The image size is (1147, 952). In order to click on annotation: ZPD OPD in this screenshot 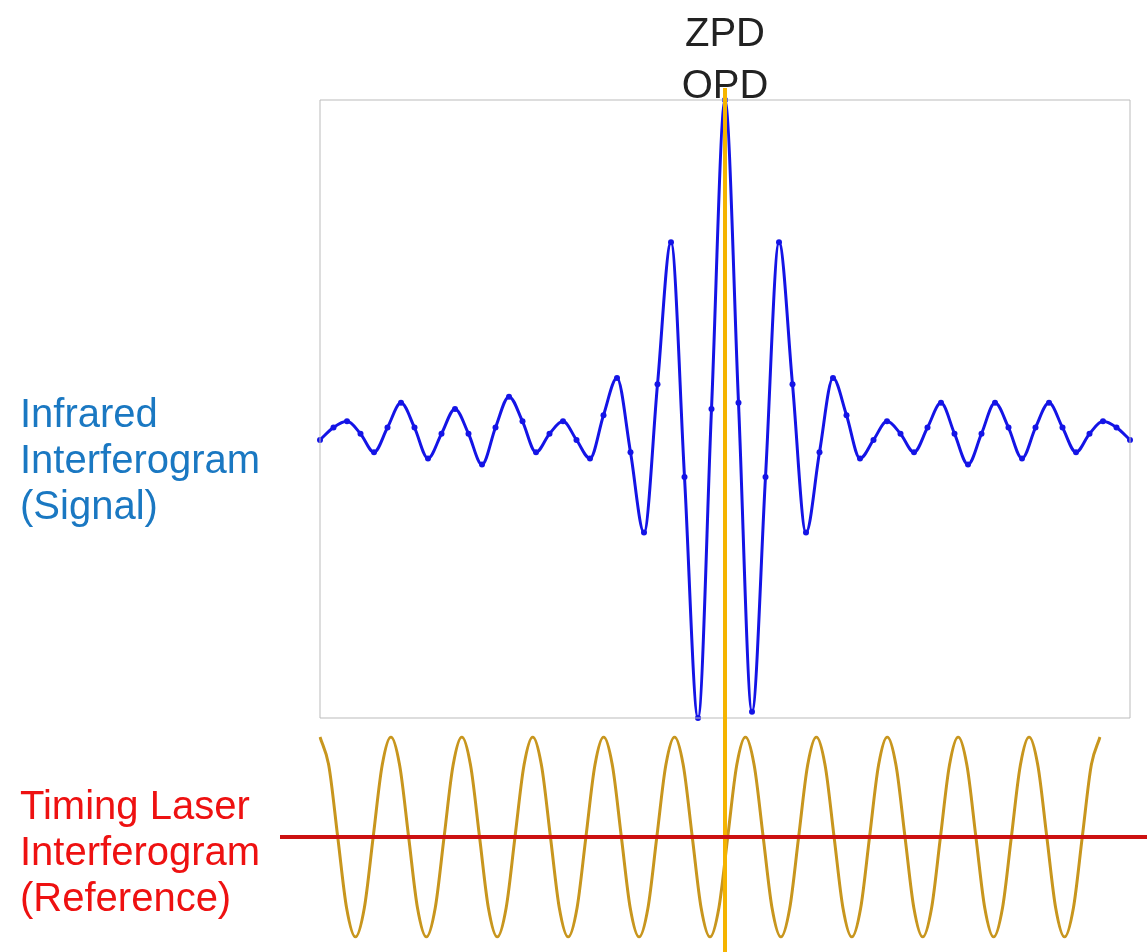, I will do `click(725, 58)`.